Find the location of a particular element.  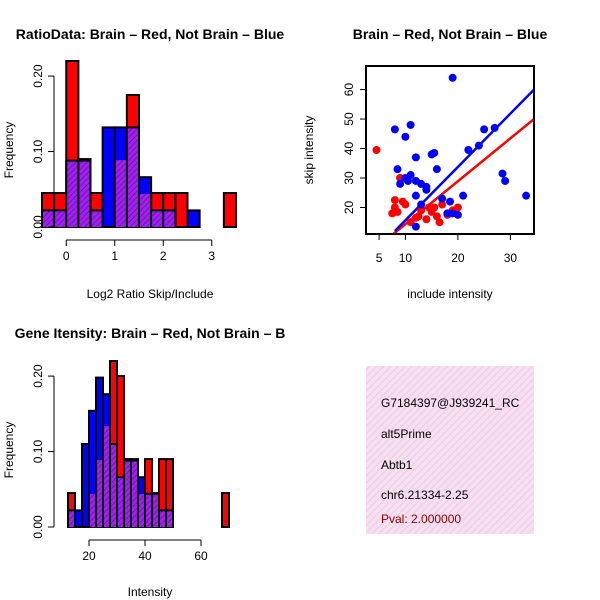

x-tick-label: 5 is located at coordinates (379, 258).